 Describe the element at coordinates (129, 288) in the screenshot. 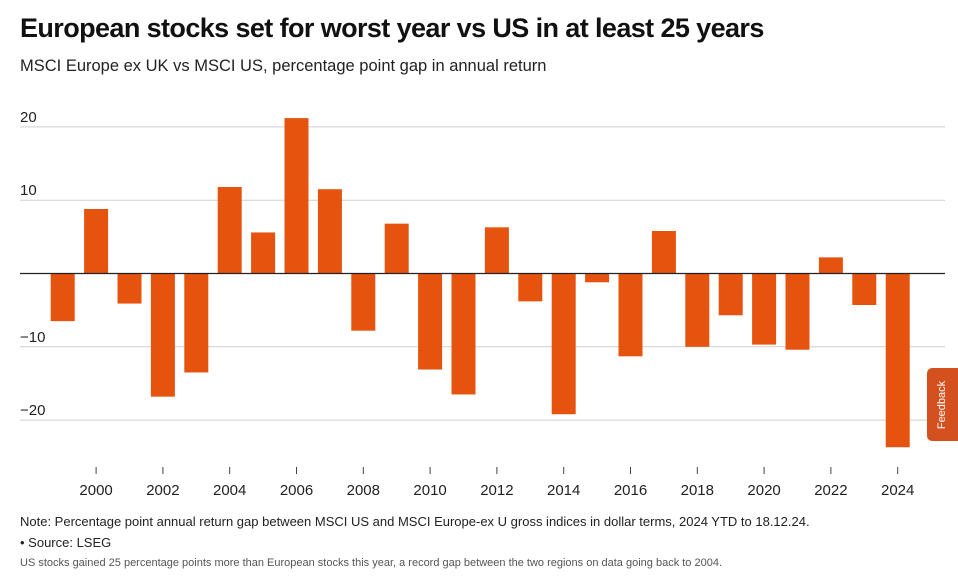

I see `bar-2001` at that location.